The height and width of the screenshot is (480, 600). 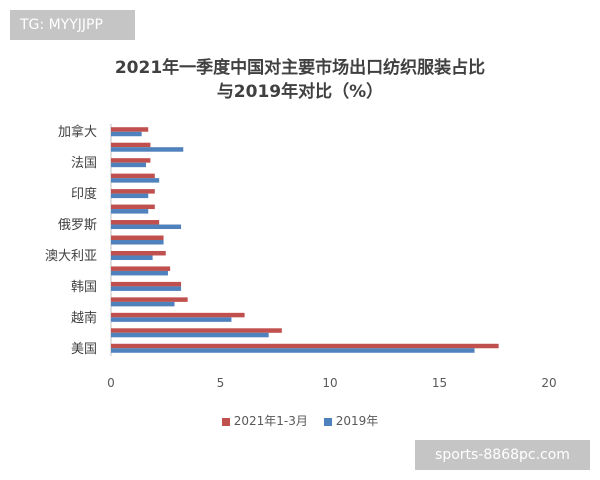 I want to click on legend: 2021年1-3月 2019年, so click(x=300, y=420).